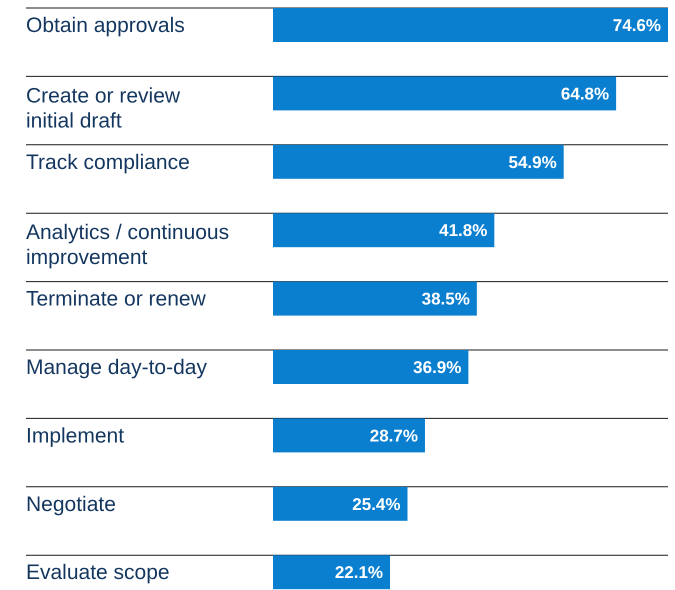 The width and height of the screenshot is (675, 590). I want to click on data-label: 36.9%, so click(437, 367).